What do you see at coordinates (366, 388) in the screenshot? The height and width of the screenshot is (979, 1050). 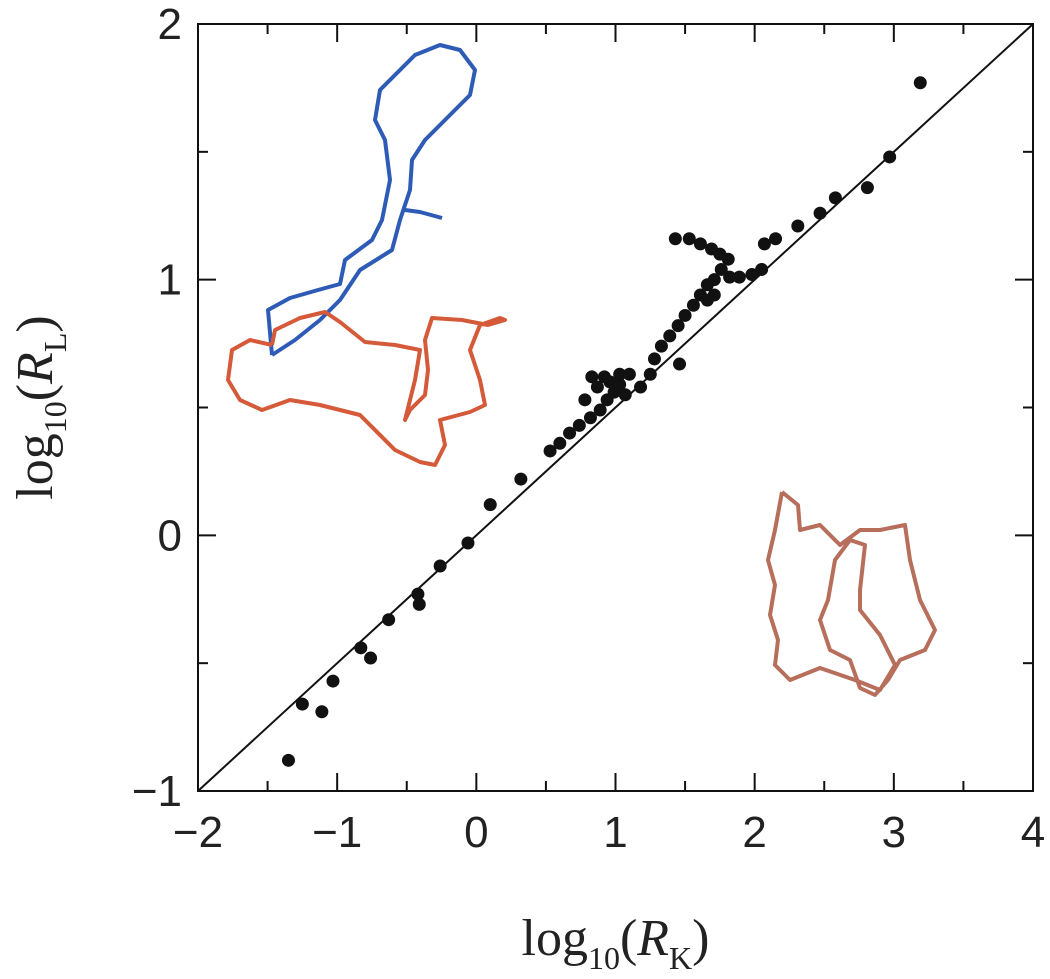 I see `red-conformation` at bounding box center [366, 388].